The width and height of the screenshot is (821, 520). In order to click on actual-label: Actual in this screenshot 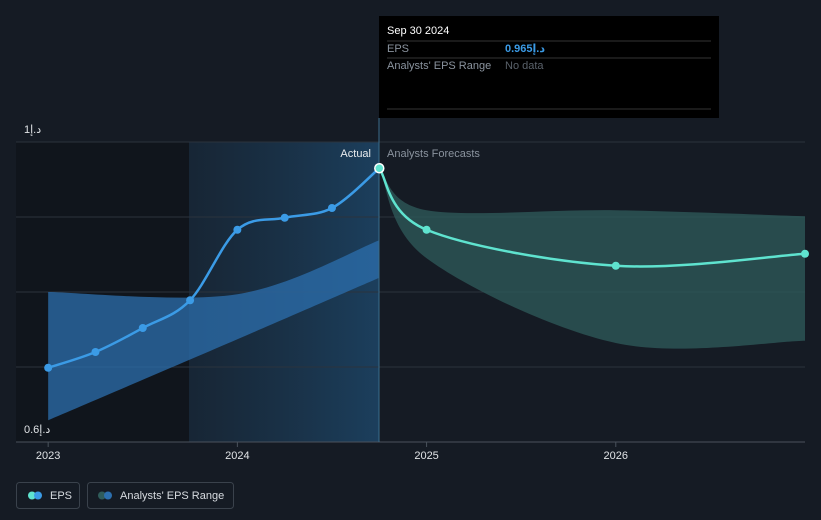, I will do `click(355, 154)`.